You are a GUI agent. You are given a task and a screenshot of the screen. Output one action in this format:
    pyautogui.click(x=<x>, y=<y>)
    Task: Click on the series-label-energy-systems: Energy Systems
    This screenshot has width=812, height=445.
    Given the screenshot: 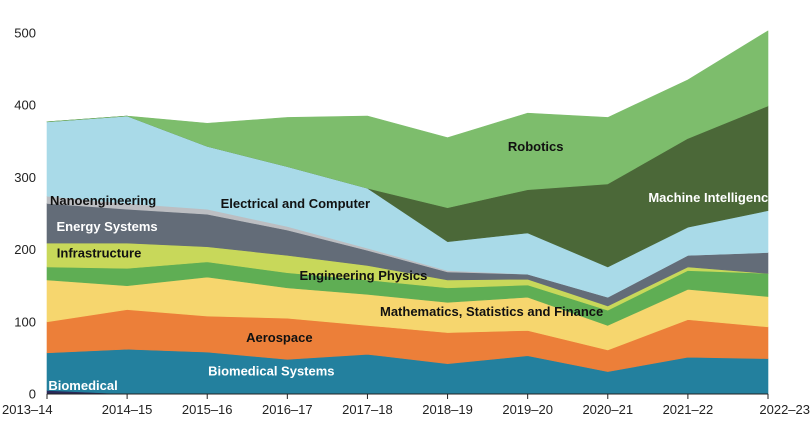 What is the action you would take?
    pyautogui.click(x=106, y=226)
    